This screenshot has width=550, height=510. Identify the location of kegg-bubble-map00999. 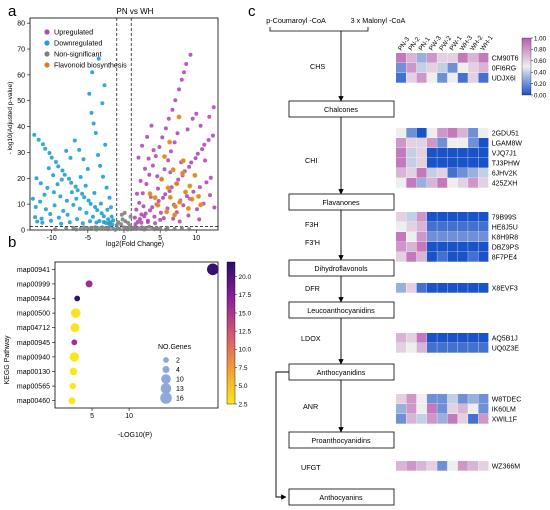
(89, 284).